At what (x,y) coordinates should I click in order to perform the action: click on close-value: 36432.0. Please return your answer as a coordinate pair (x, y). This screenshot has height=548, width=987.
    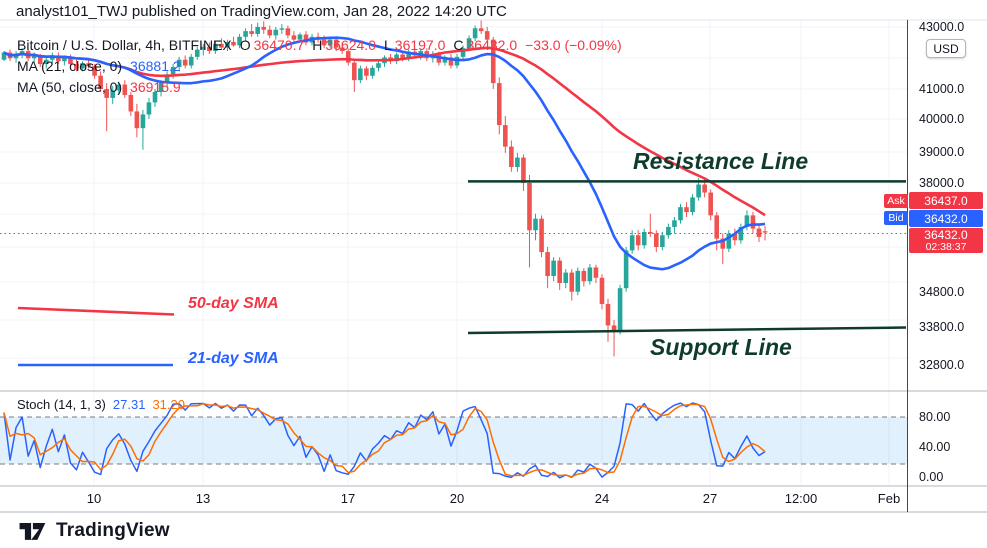
    Looking at the image, I should click on (492, 45).